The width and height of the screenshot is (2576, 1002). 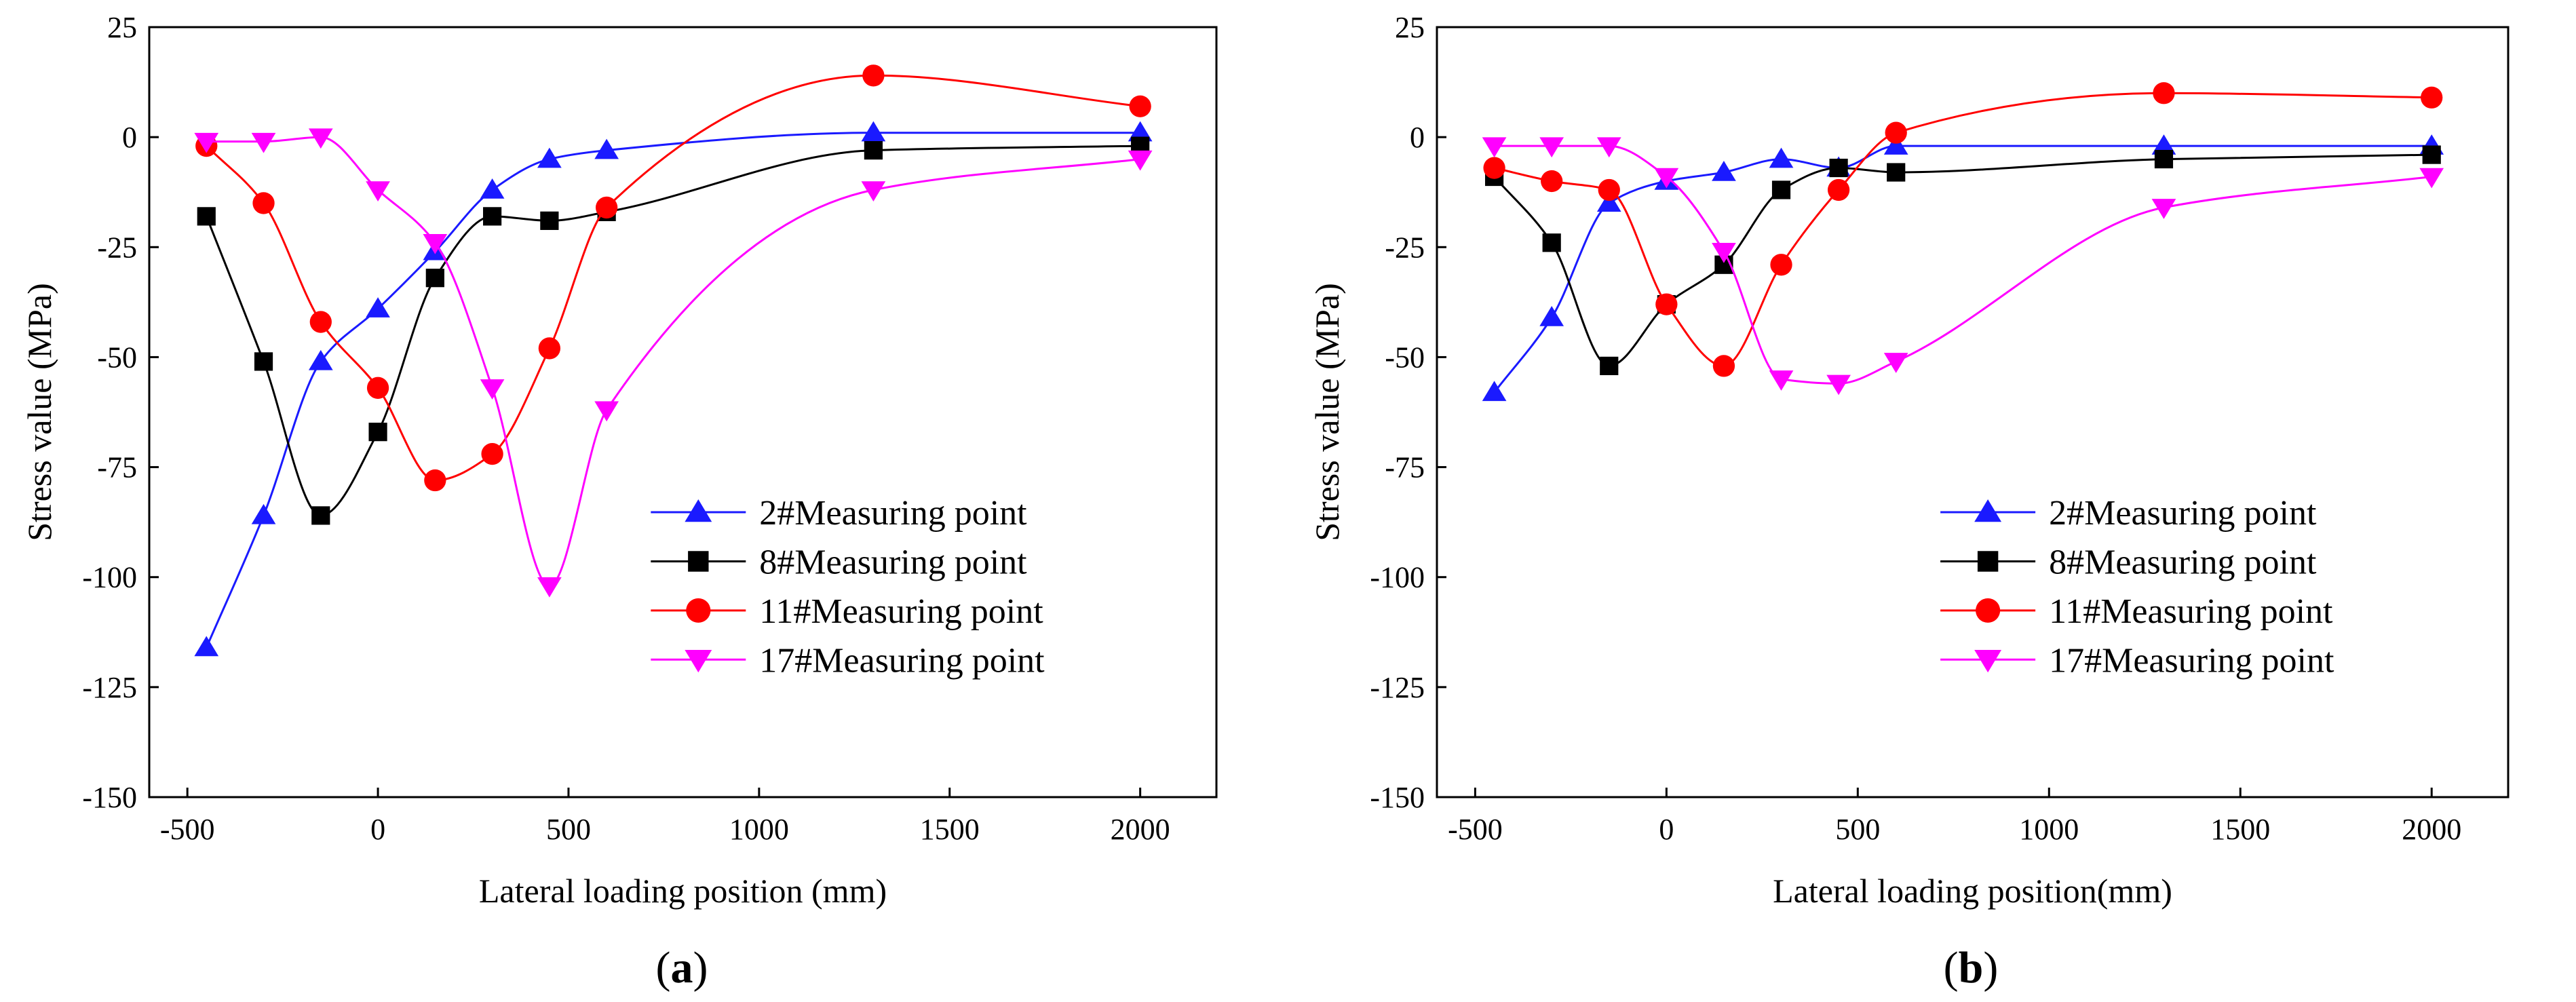 I want to click on panel-label-letter: a, so click(x=682, y=968).